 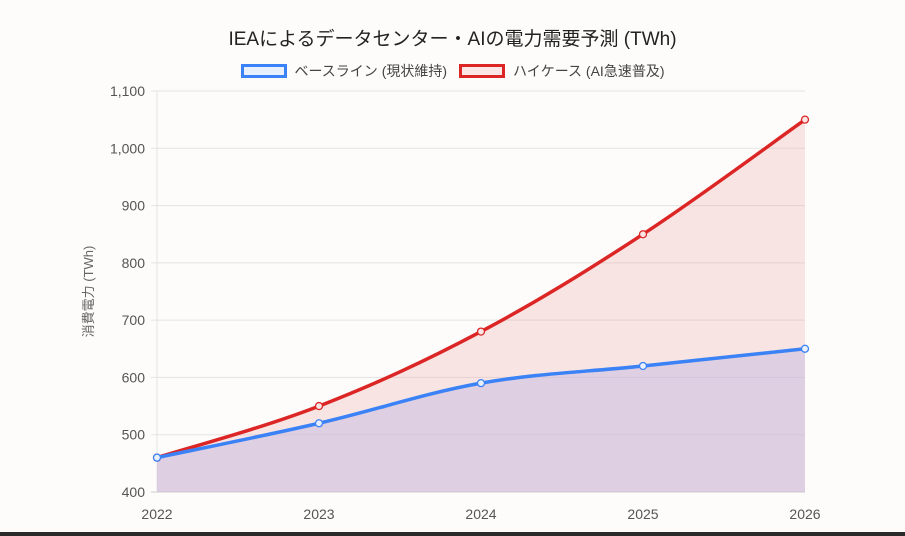 I want to click on legend-label-high-case: ハイケース (AI急速普及), so click(x=589, y=71).